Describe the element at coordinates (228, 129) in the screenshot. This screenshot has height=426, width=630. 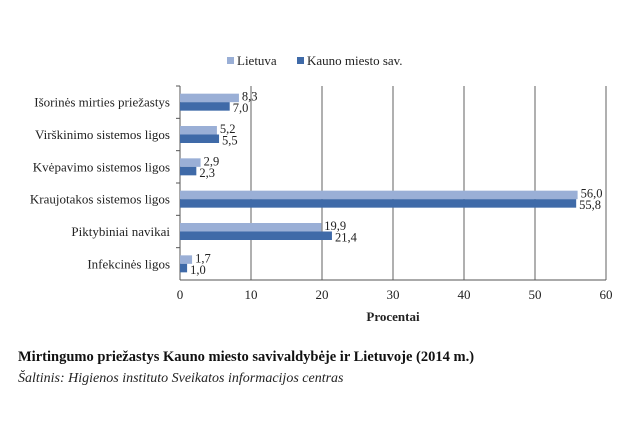
I see `data-label-s0-1: 5,2` at that location.